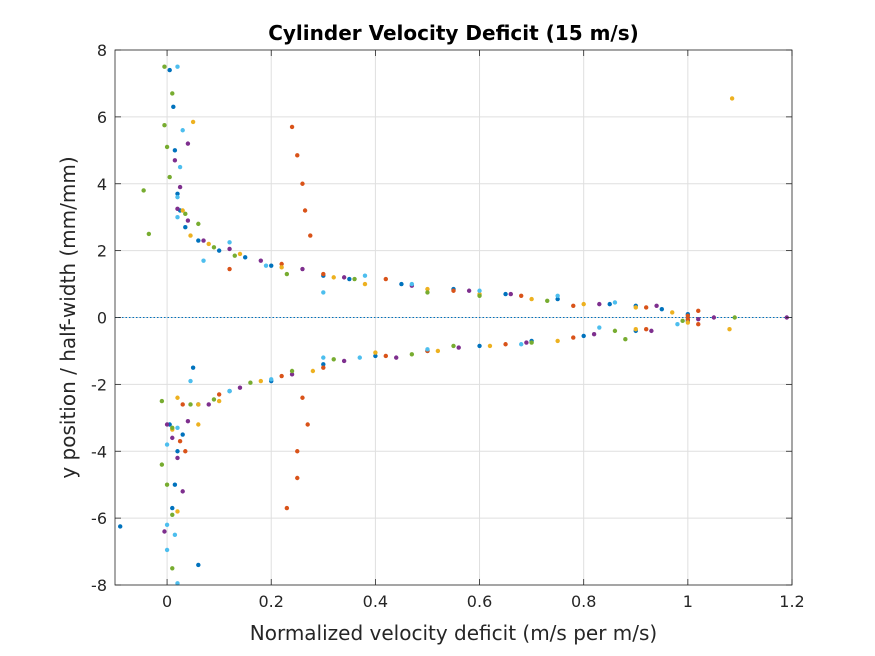 The width and height of the screenshot is (875, 656). I want to click on y-axis-label: y position / half-width (mm/mm), so click(68, 317).